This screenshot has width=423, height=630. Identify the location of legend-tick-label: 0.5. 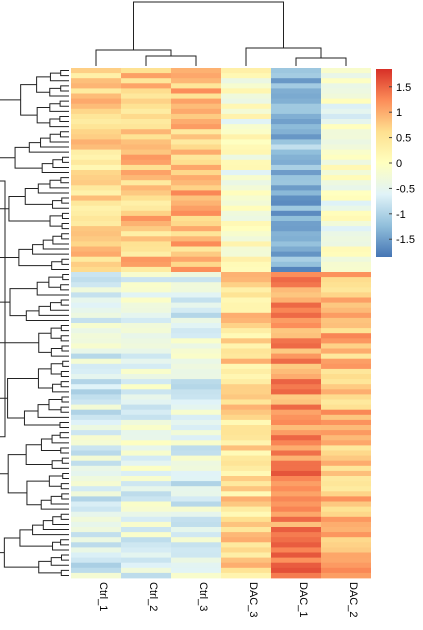
(403, 139).